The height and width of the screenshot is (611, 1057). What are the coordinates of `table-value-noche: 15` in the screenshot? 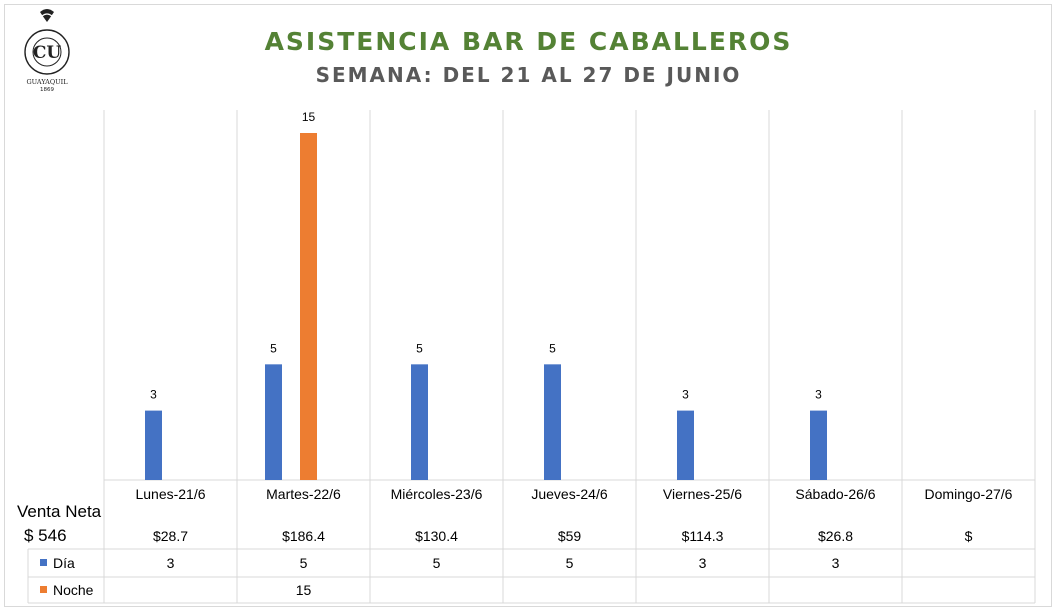 It's located at (304, 590).